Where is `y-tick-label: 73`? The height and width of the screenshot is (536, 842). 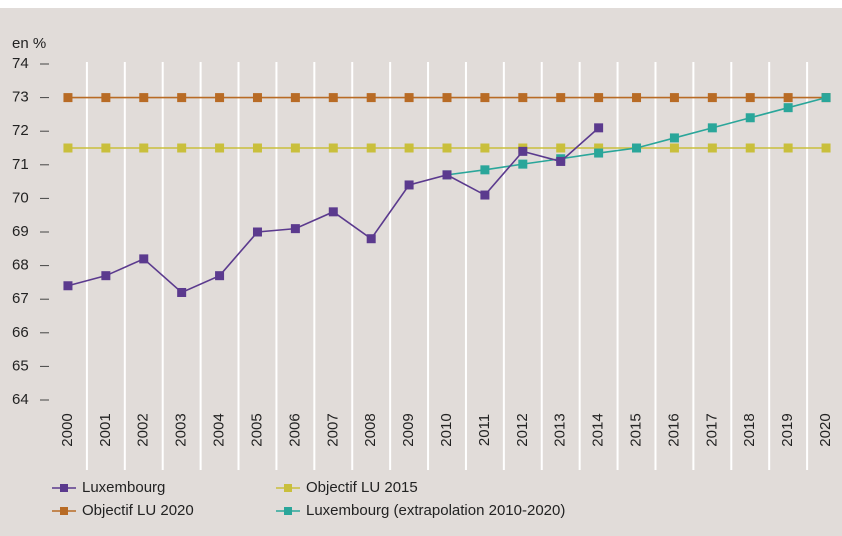
y-tick-label: 73 is located at coordinates (20, 97).